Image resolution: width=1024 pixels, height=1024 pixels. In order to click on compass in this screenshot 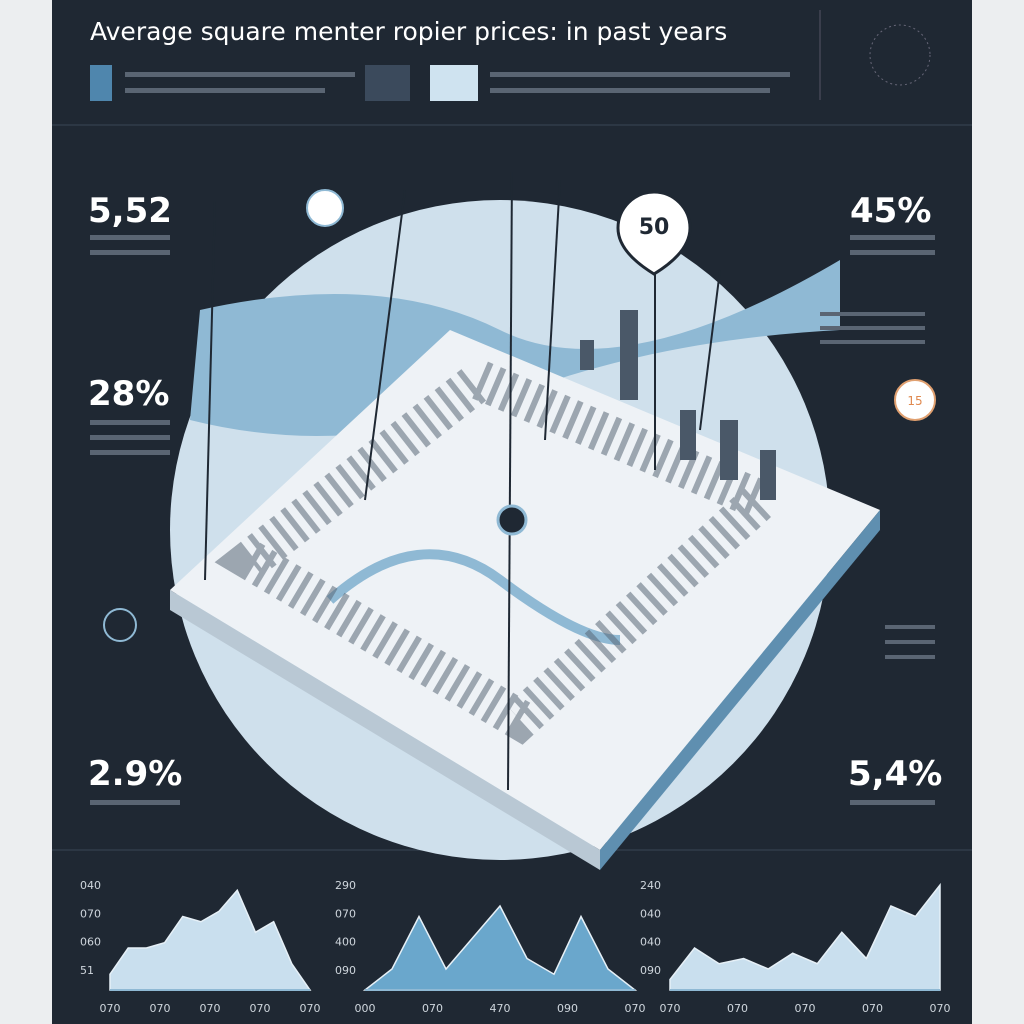, I will do `click(900, 55)`.